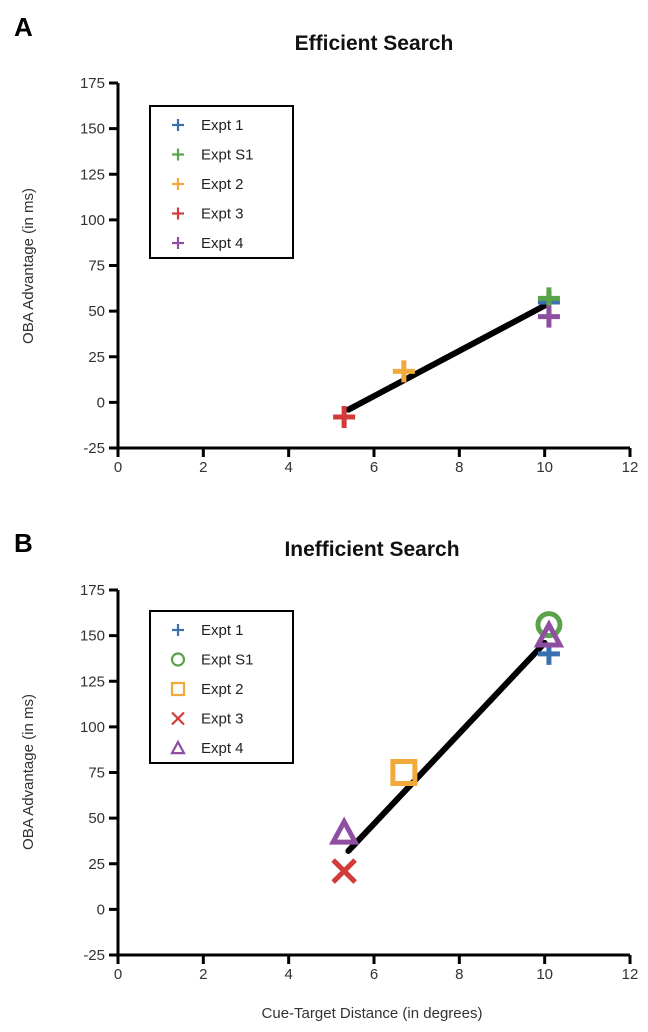 This screenshot has height=1032, width=648. I want to click on panel-letter-a: A, so click(23, 27).